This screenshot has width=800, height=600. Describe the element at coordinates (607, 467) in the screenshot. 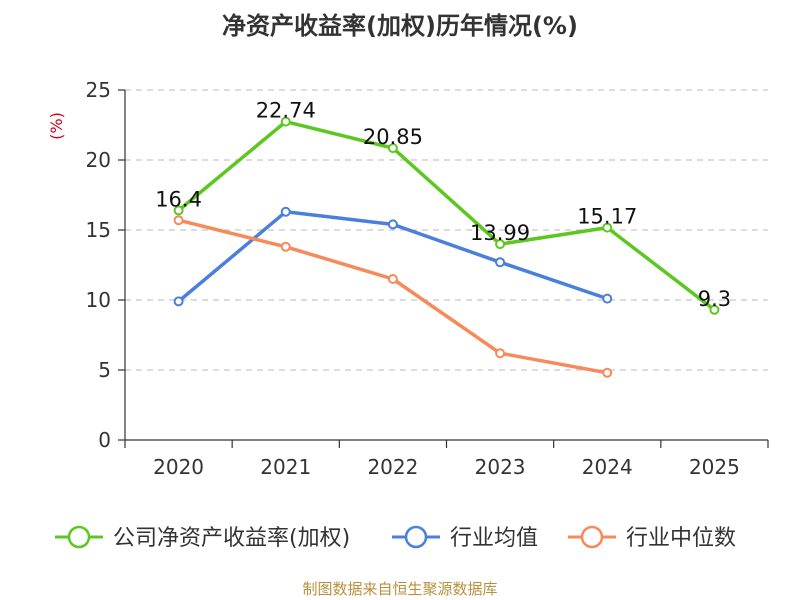

I see `x-tick-label: 2024` at that location.